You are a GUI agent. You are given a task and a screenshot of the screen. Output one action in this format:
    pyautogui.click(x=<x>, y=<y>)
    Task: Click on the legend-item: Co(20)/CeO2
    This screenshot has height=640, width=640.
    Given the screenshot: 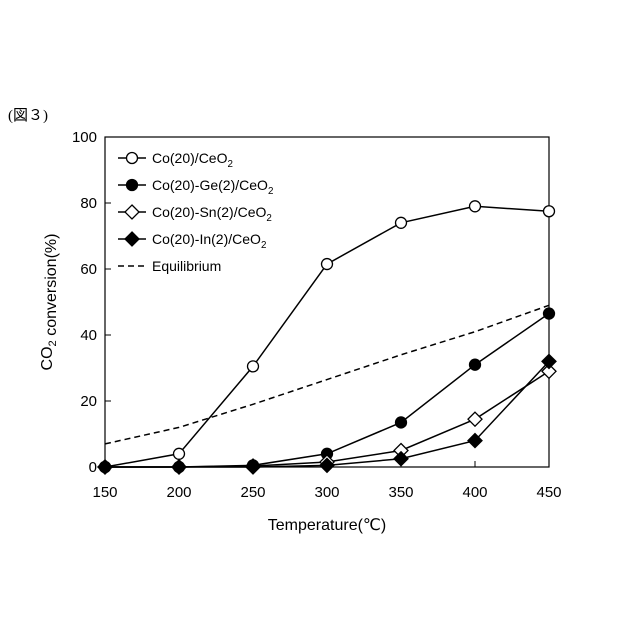 What is the action you would take?
    pyautogui.click(x=175, y=160)
    